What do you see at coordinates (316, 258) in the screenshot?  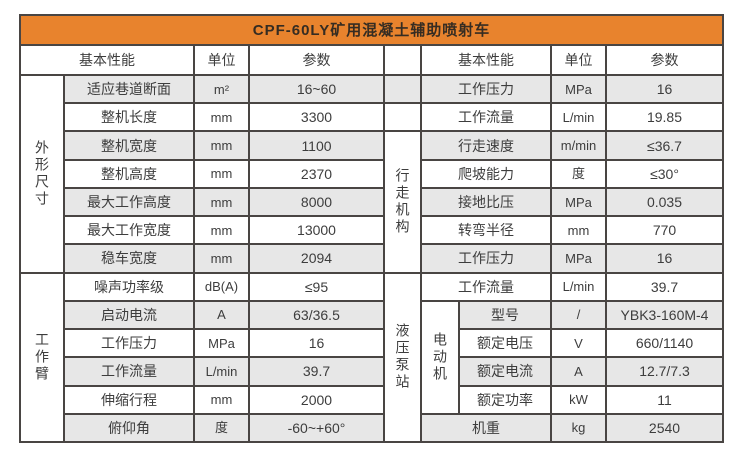 I see `spec-value: 2094` at bounding box center [316, 258].